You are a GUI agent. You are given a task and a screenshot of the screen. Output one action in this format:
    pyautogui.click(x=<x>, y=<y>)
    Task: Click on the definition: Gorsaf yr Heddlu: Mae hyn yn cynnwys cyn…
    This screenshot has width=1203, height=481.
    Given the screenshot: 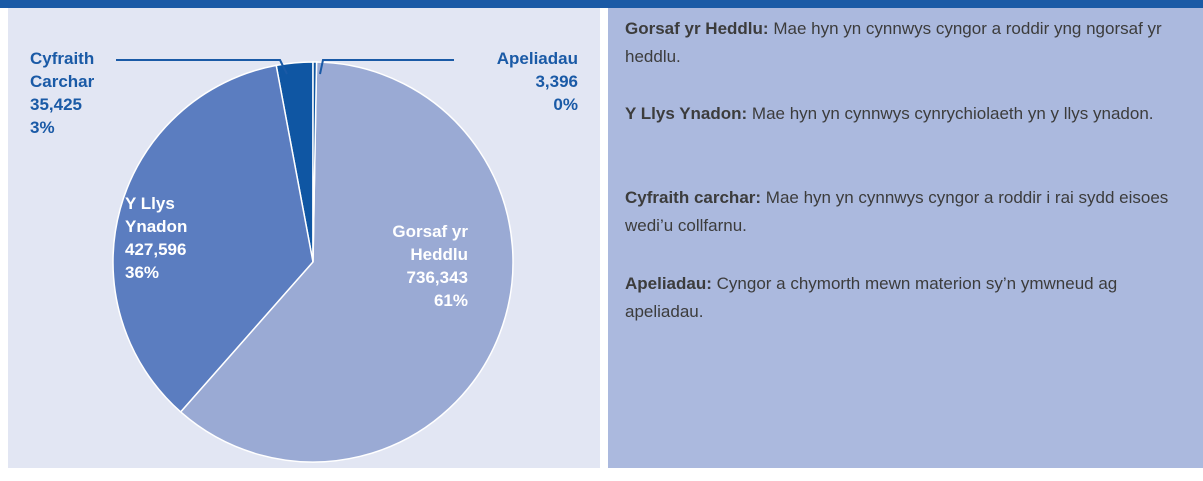 What is the action you would take?
    pyautogui.click(x=907, y=43)
    